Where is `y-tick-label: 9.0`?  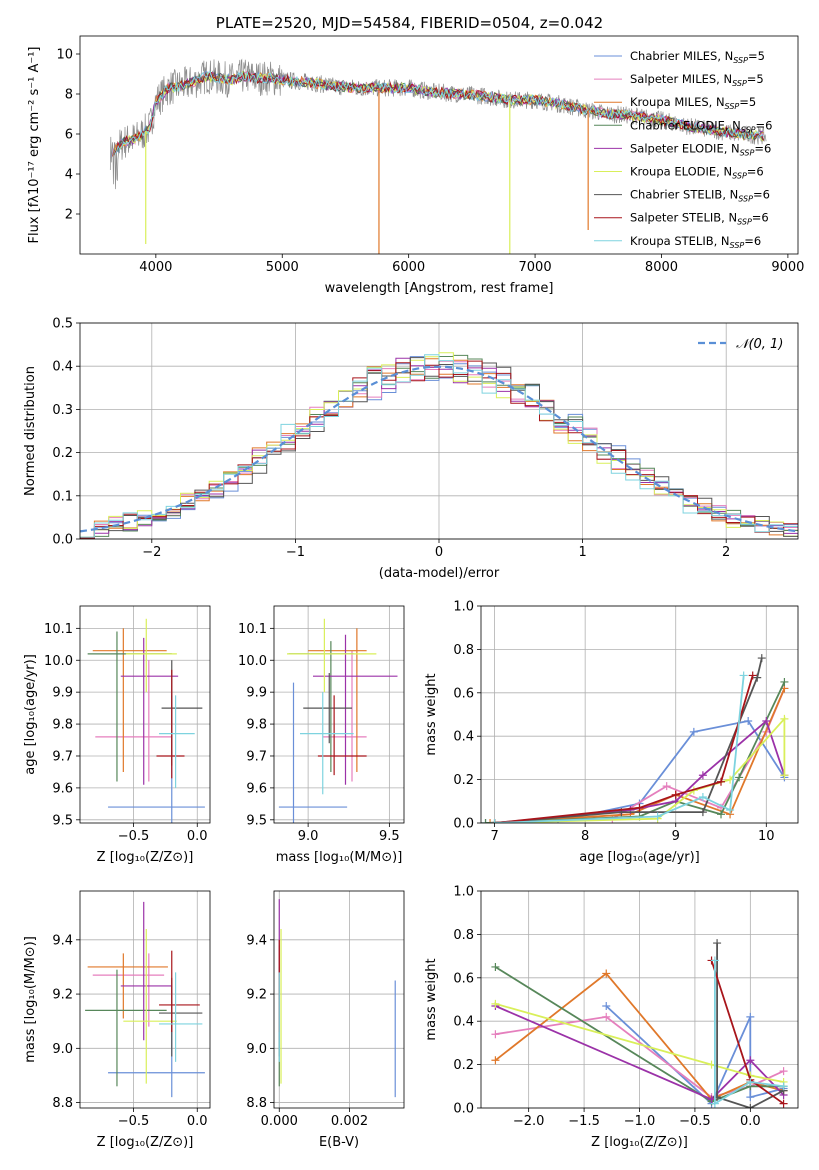 y-tick-label: 9.0 is located at coordinates (256, 1049).